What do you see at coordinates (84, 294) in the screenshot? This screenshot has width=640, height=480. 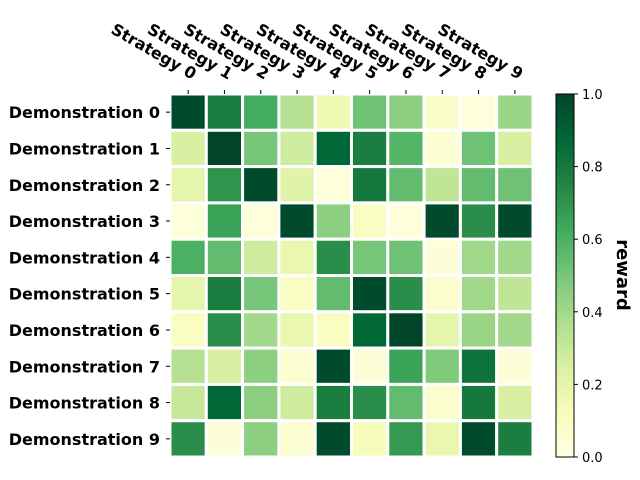 I see `y-tick-label: Demonstration 5` at bounding box center [84, 294].